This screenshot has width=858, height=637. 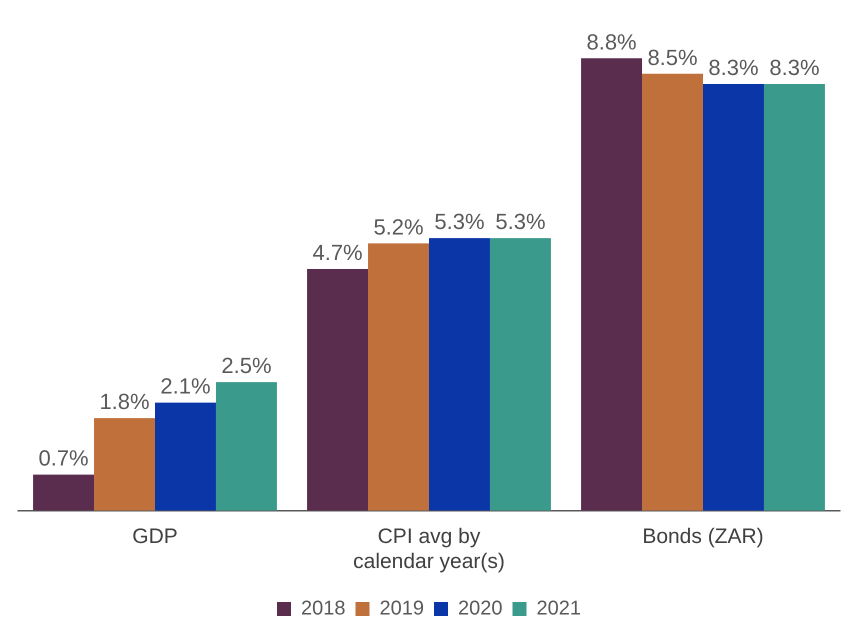 What do you see at coordinates (337, 253) in the screenshot?
I see `data-label: 4.7%` at bounding box center [337, 253].